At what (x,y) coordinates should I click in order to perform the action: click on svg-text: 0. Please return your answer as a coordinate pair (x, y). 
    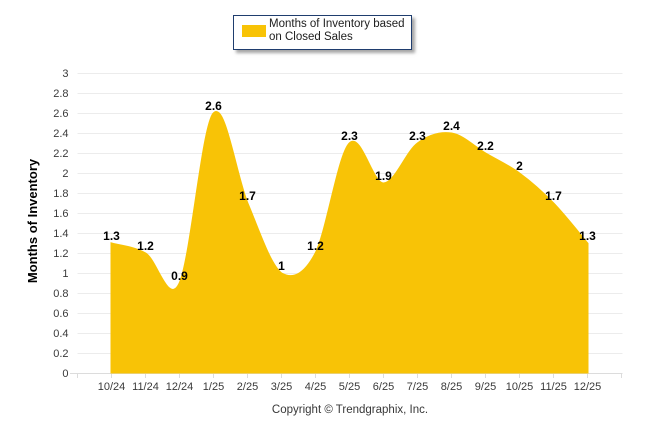
    Looking at the image, I should click on (65, 374).